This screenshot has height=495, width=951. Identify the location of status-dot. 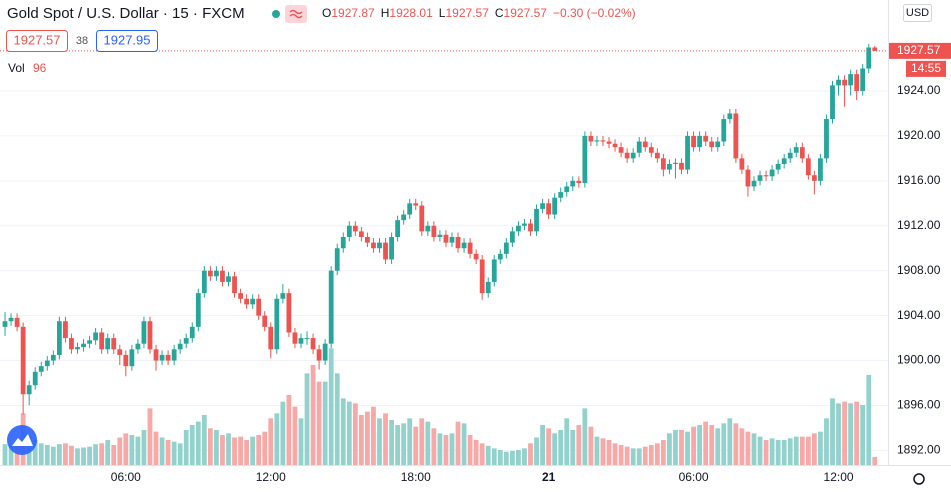
(276, 14).